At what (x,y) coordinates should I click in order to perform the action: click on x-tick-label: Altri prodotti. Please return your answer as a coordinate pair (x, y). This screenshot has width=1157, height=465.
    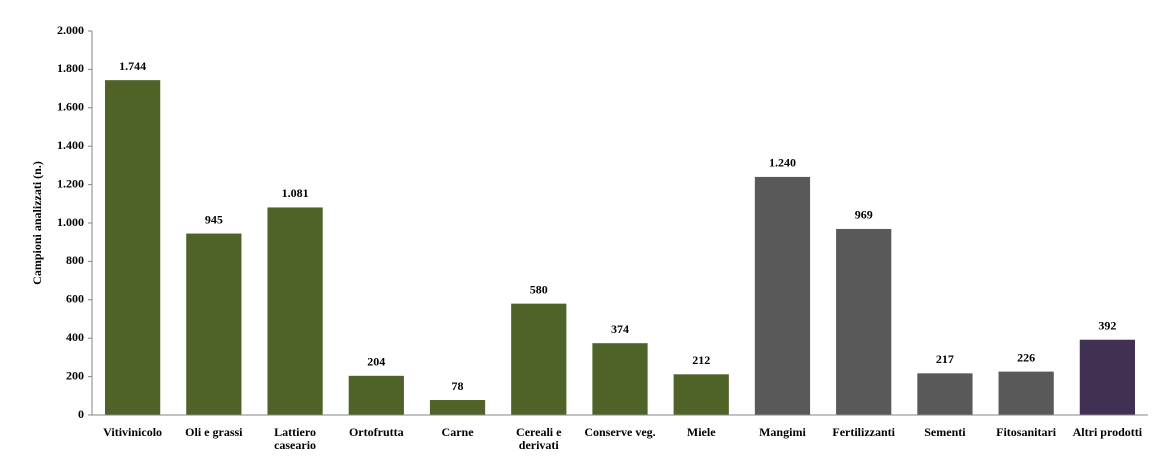
    Looking at the image, I should click on (1107, 432).